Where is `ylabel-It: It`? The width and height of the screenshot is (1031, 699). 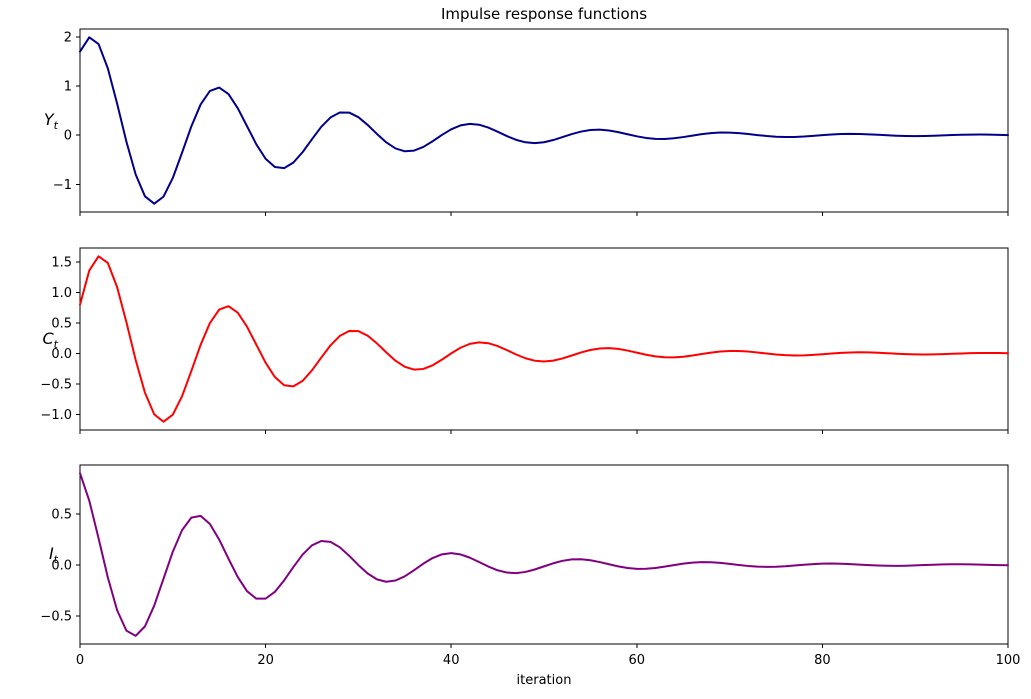
ylabel-It: It is located at coordinates (29, 557).